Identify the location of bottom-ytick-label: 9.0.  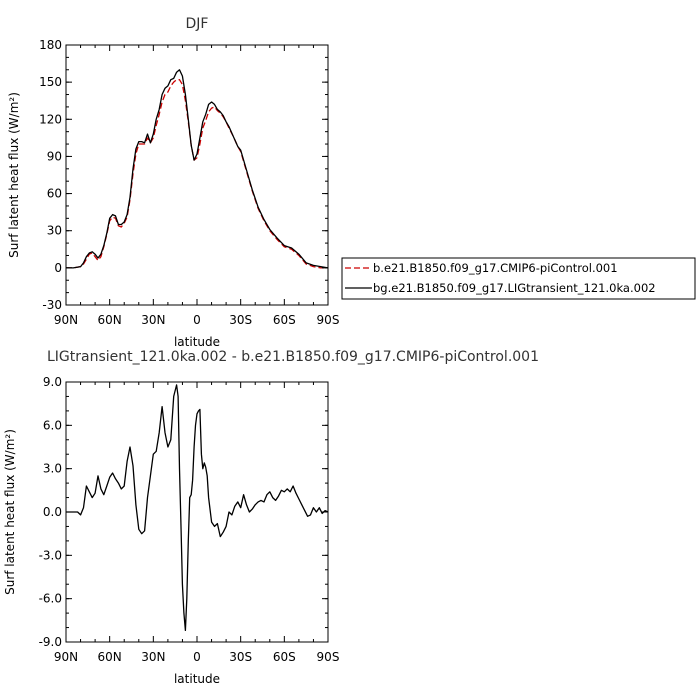
(52, 382).